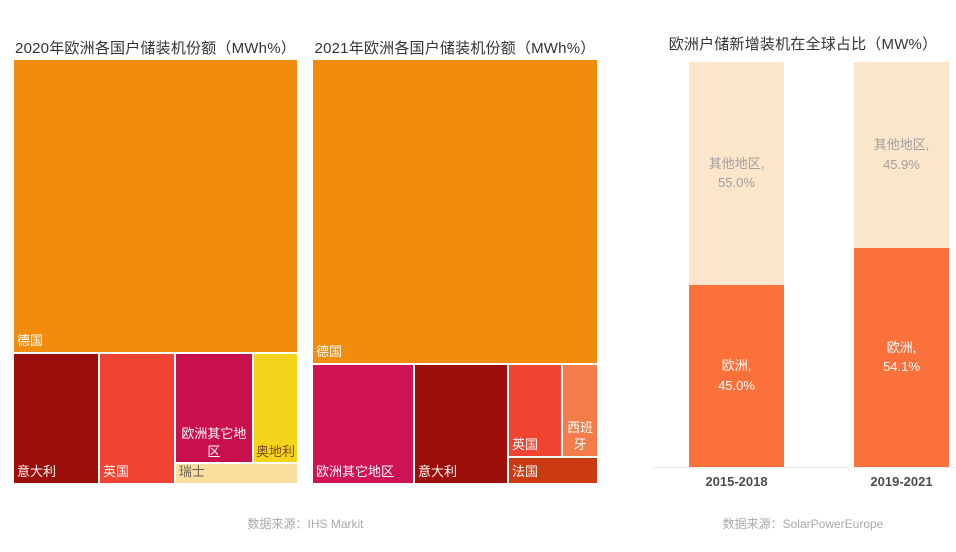 The image size is (956, 552). I want to click on bar-segment-other: 其他地区, 55.0%, so click(736, 173).